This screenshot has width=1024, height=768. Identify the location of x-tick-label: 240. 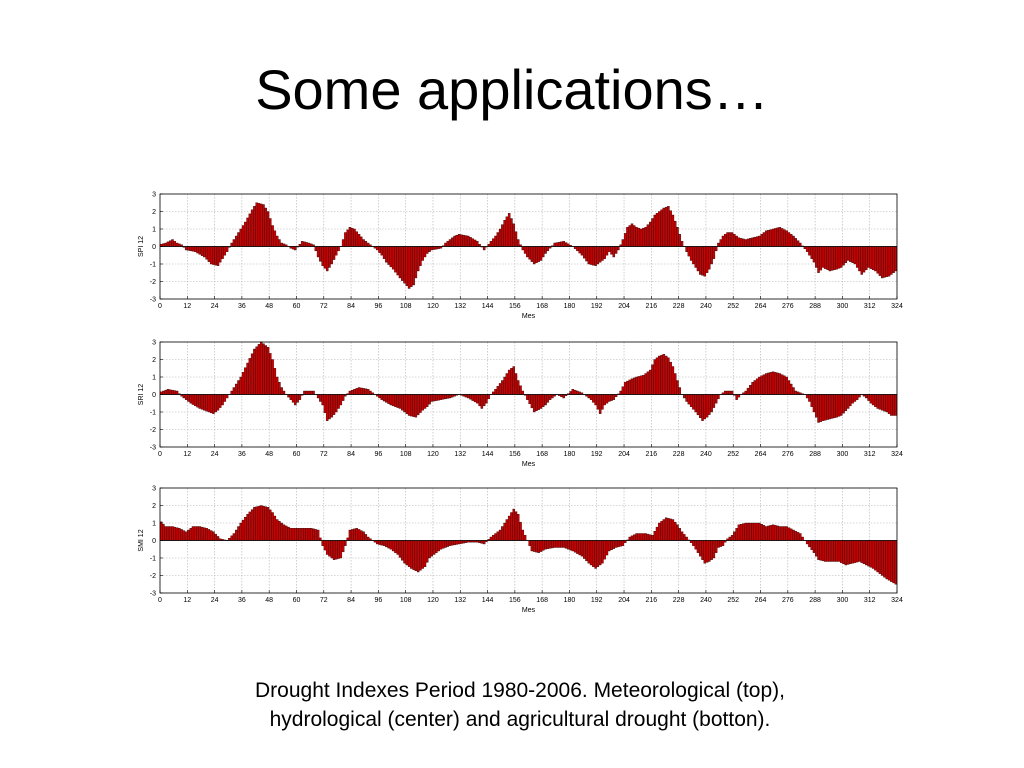
(706, 306).